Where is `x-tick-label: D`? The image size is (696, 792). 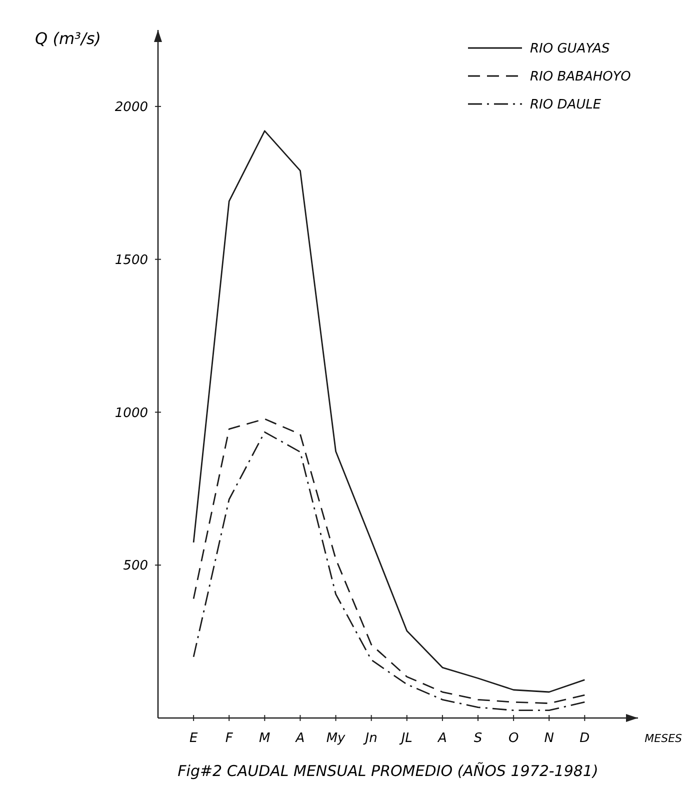
x-tick-label: D is located at coordinates (585, 738).